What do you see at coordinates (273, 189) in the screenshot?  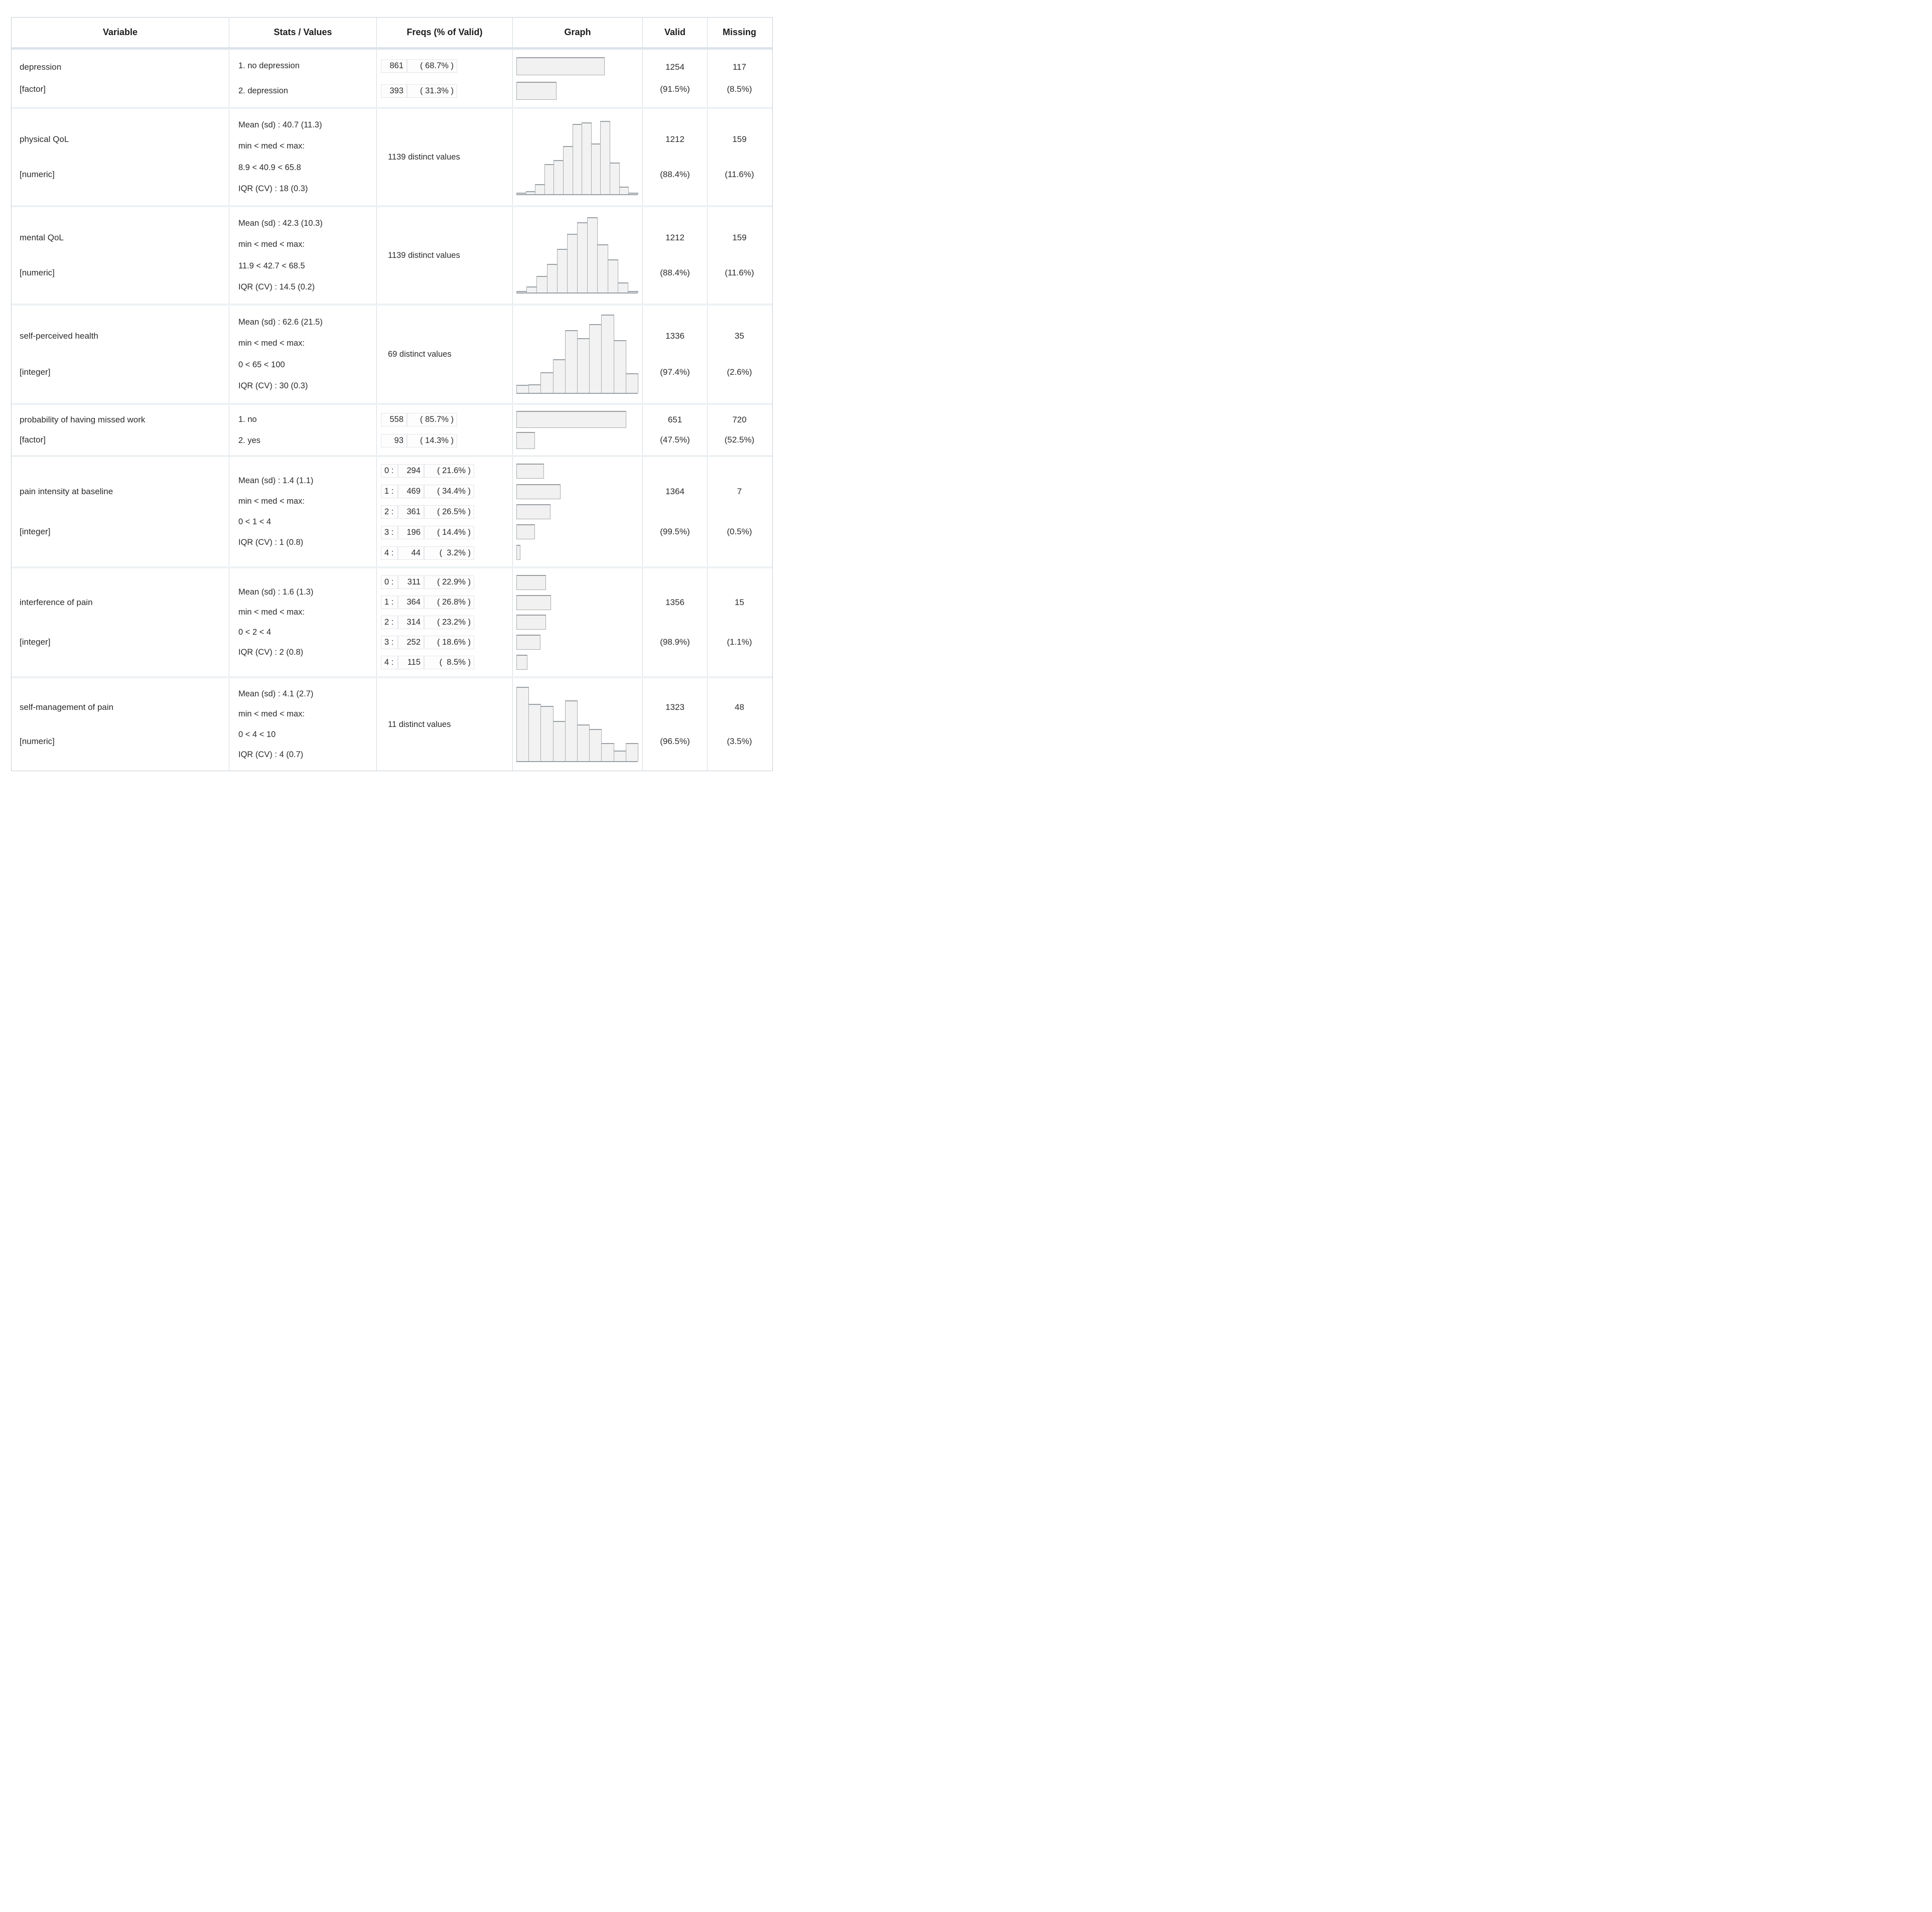 I see `stats-line: IQR (CV) : 18 (0.3)` at bounding box center [273, 189].